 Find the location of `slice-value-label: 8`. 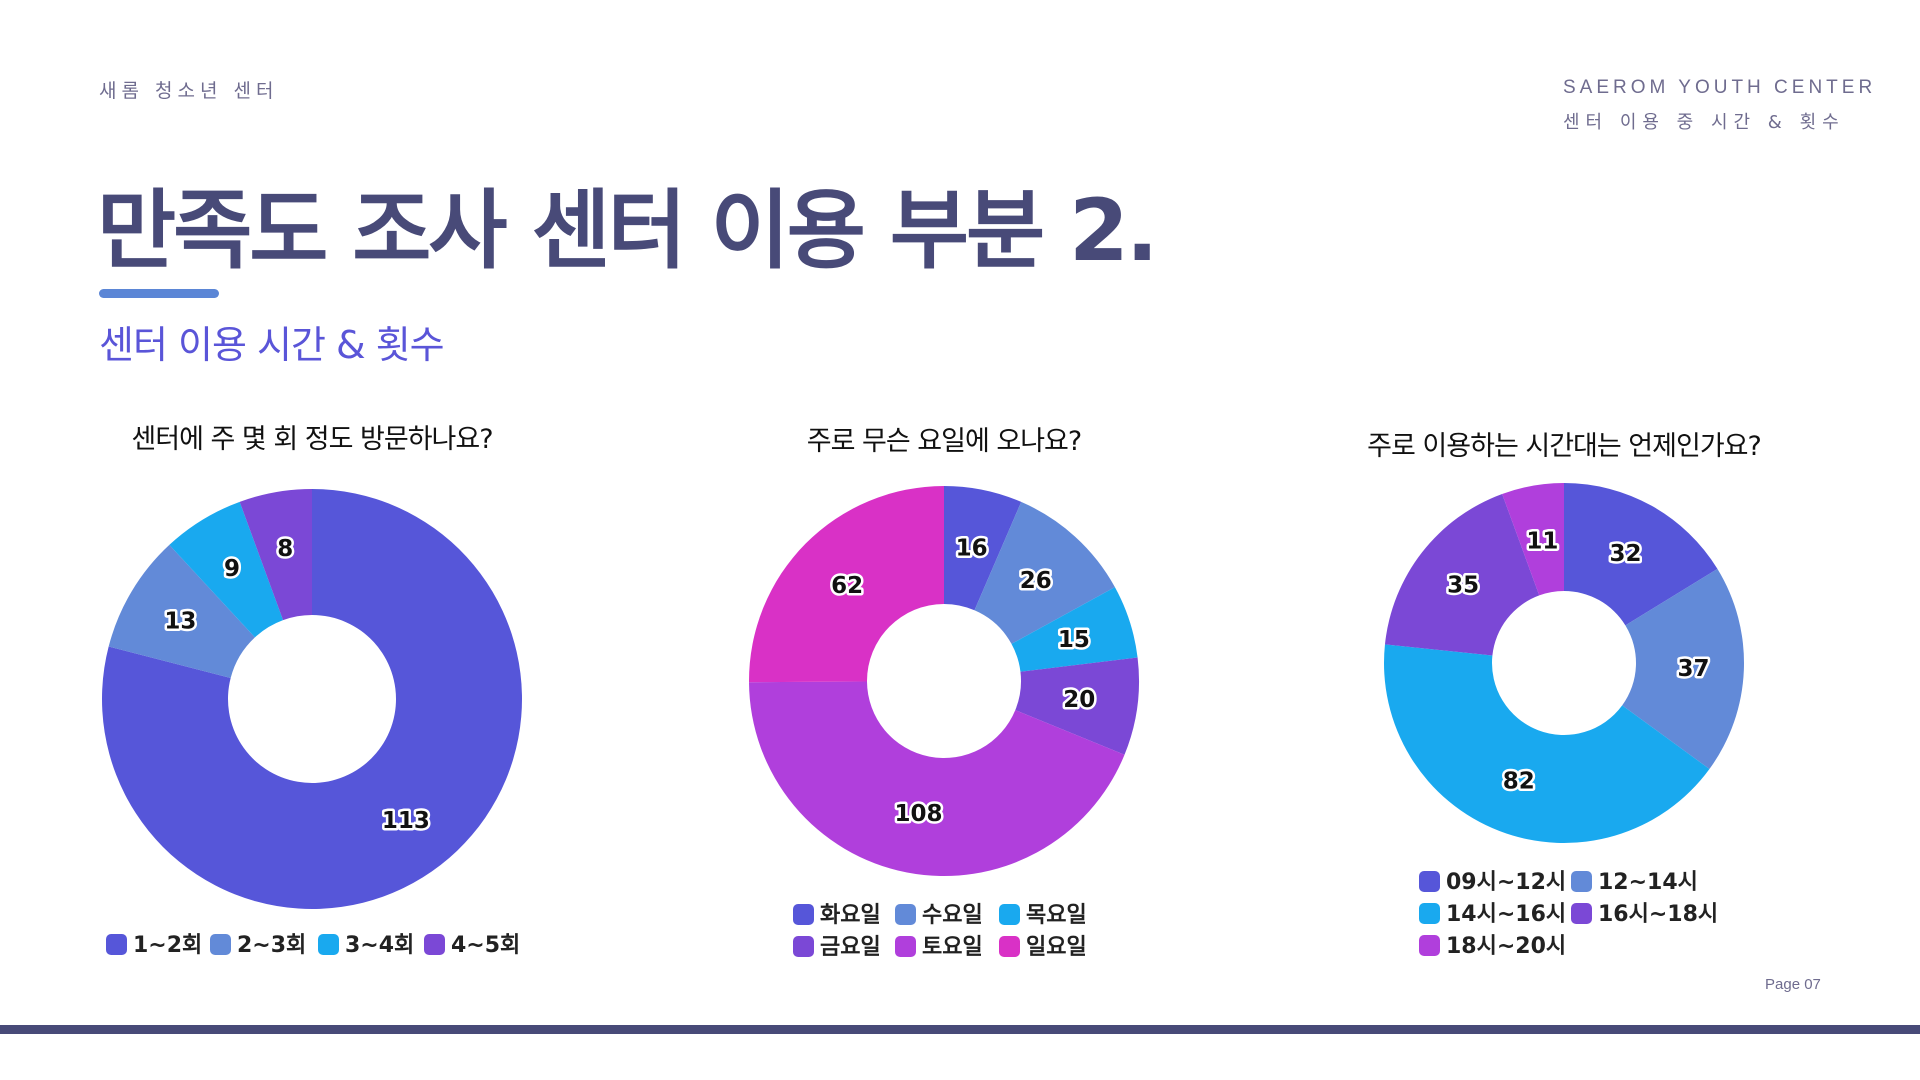

slice-value-label: 8 is located at coordinates (285, 549).